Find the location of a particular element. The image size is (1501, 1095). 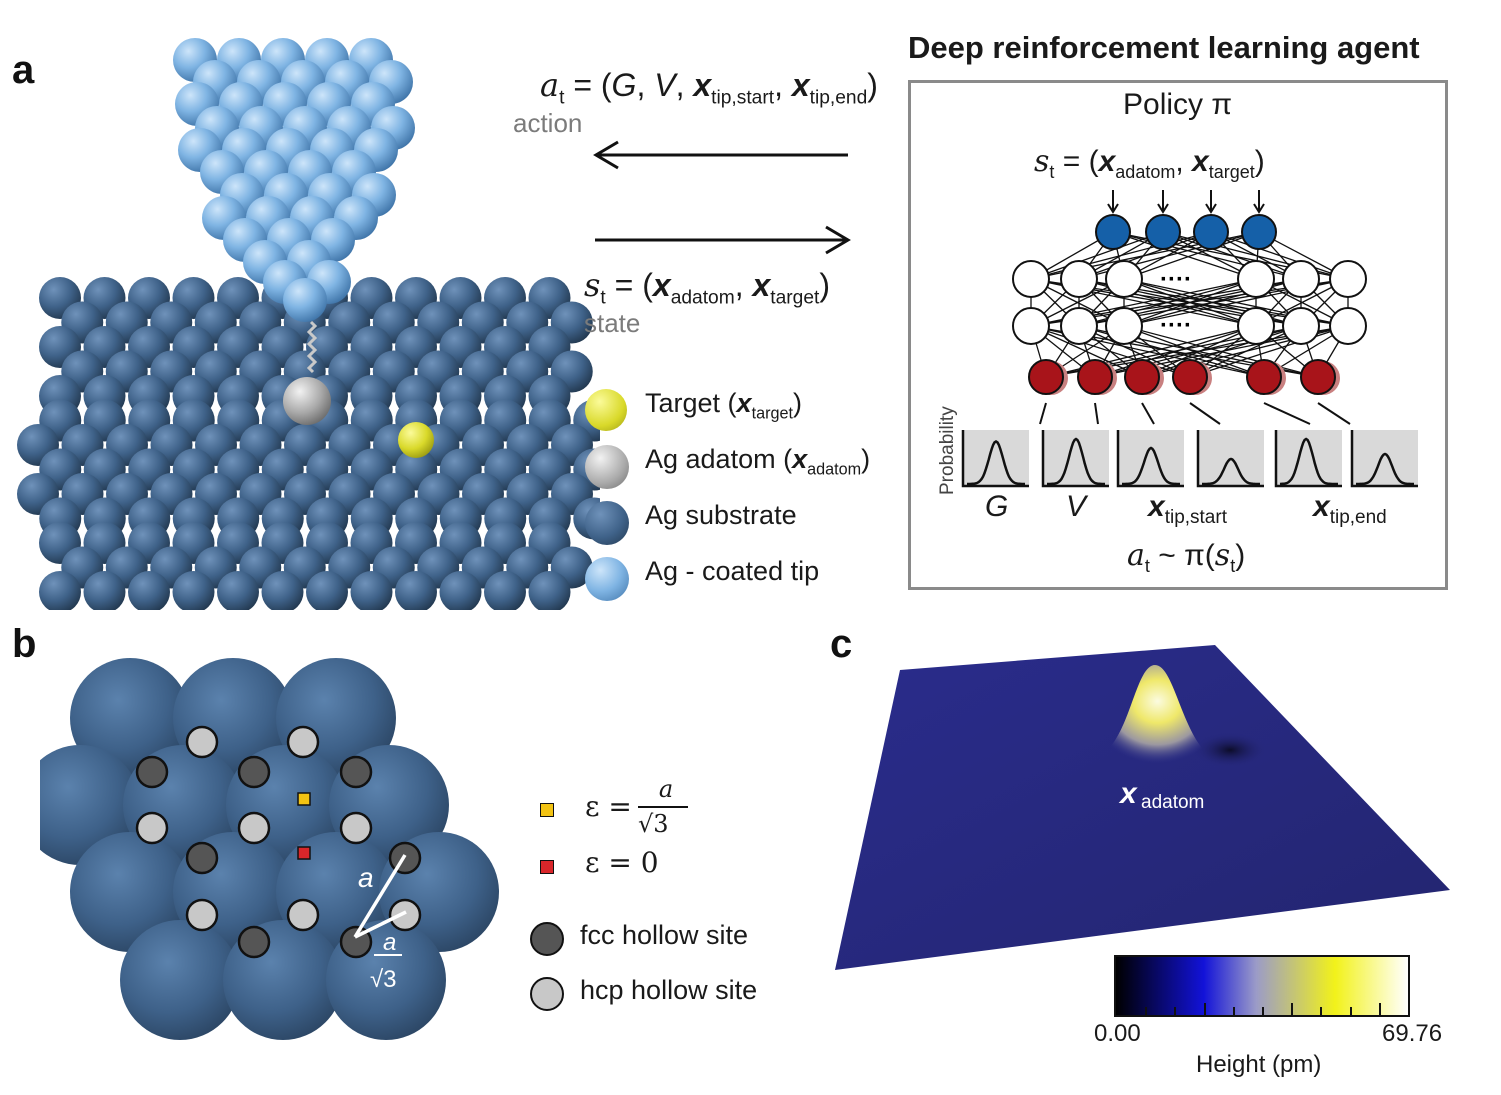

hidden-ellipsis-1: ···· is located at coordinates (1176, 279).